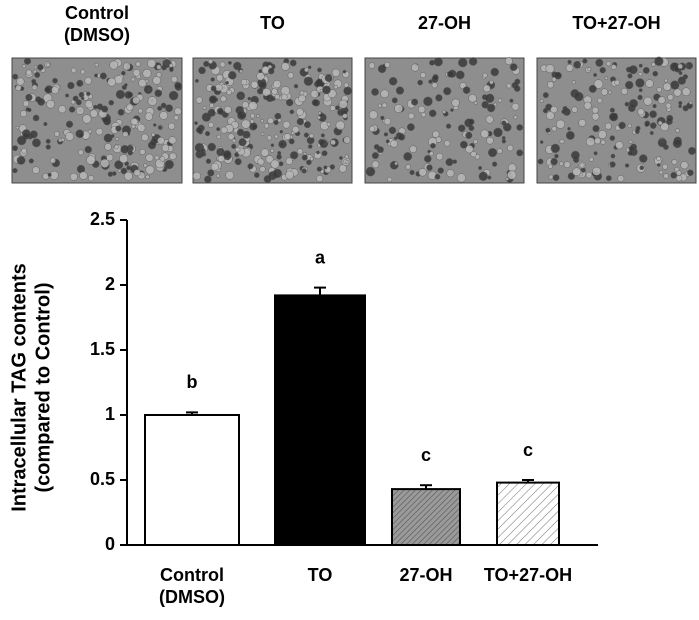  Describe the element at coordinates (444, 120) in the screenshot. I see `micrograph` at that location.